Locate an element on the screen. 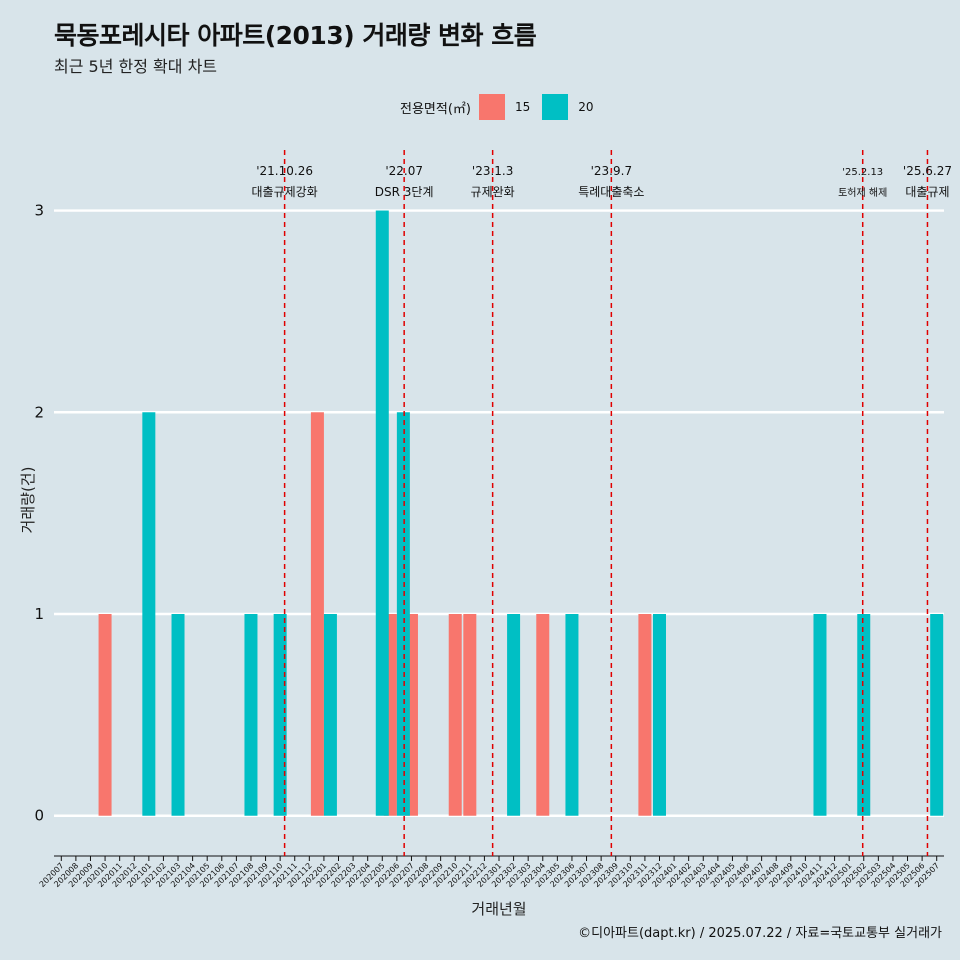 This screenshot has height=960, width=960. event-name-label: 규제완화 is located at coordinates (493, 192).